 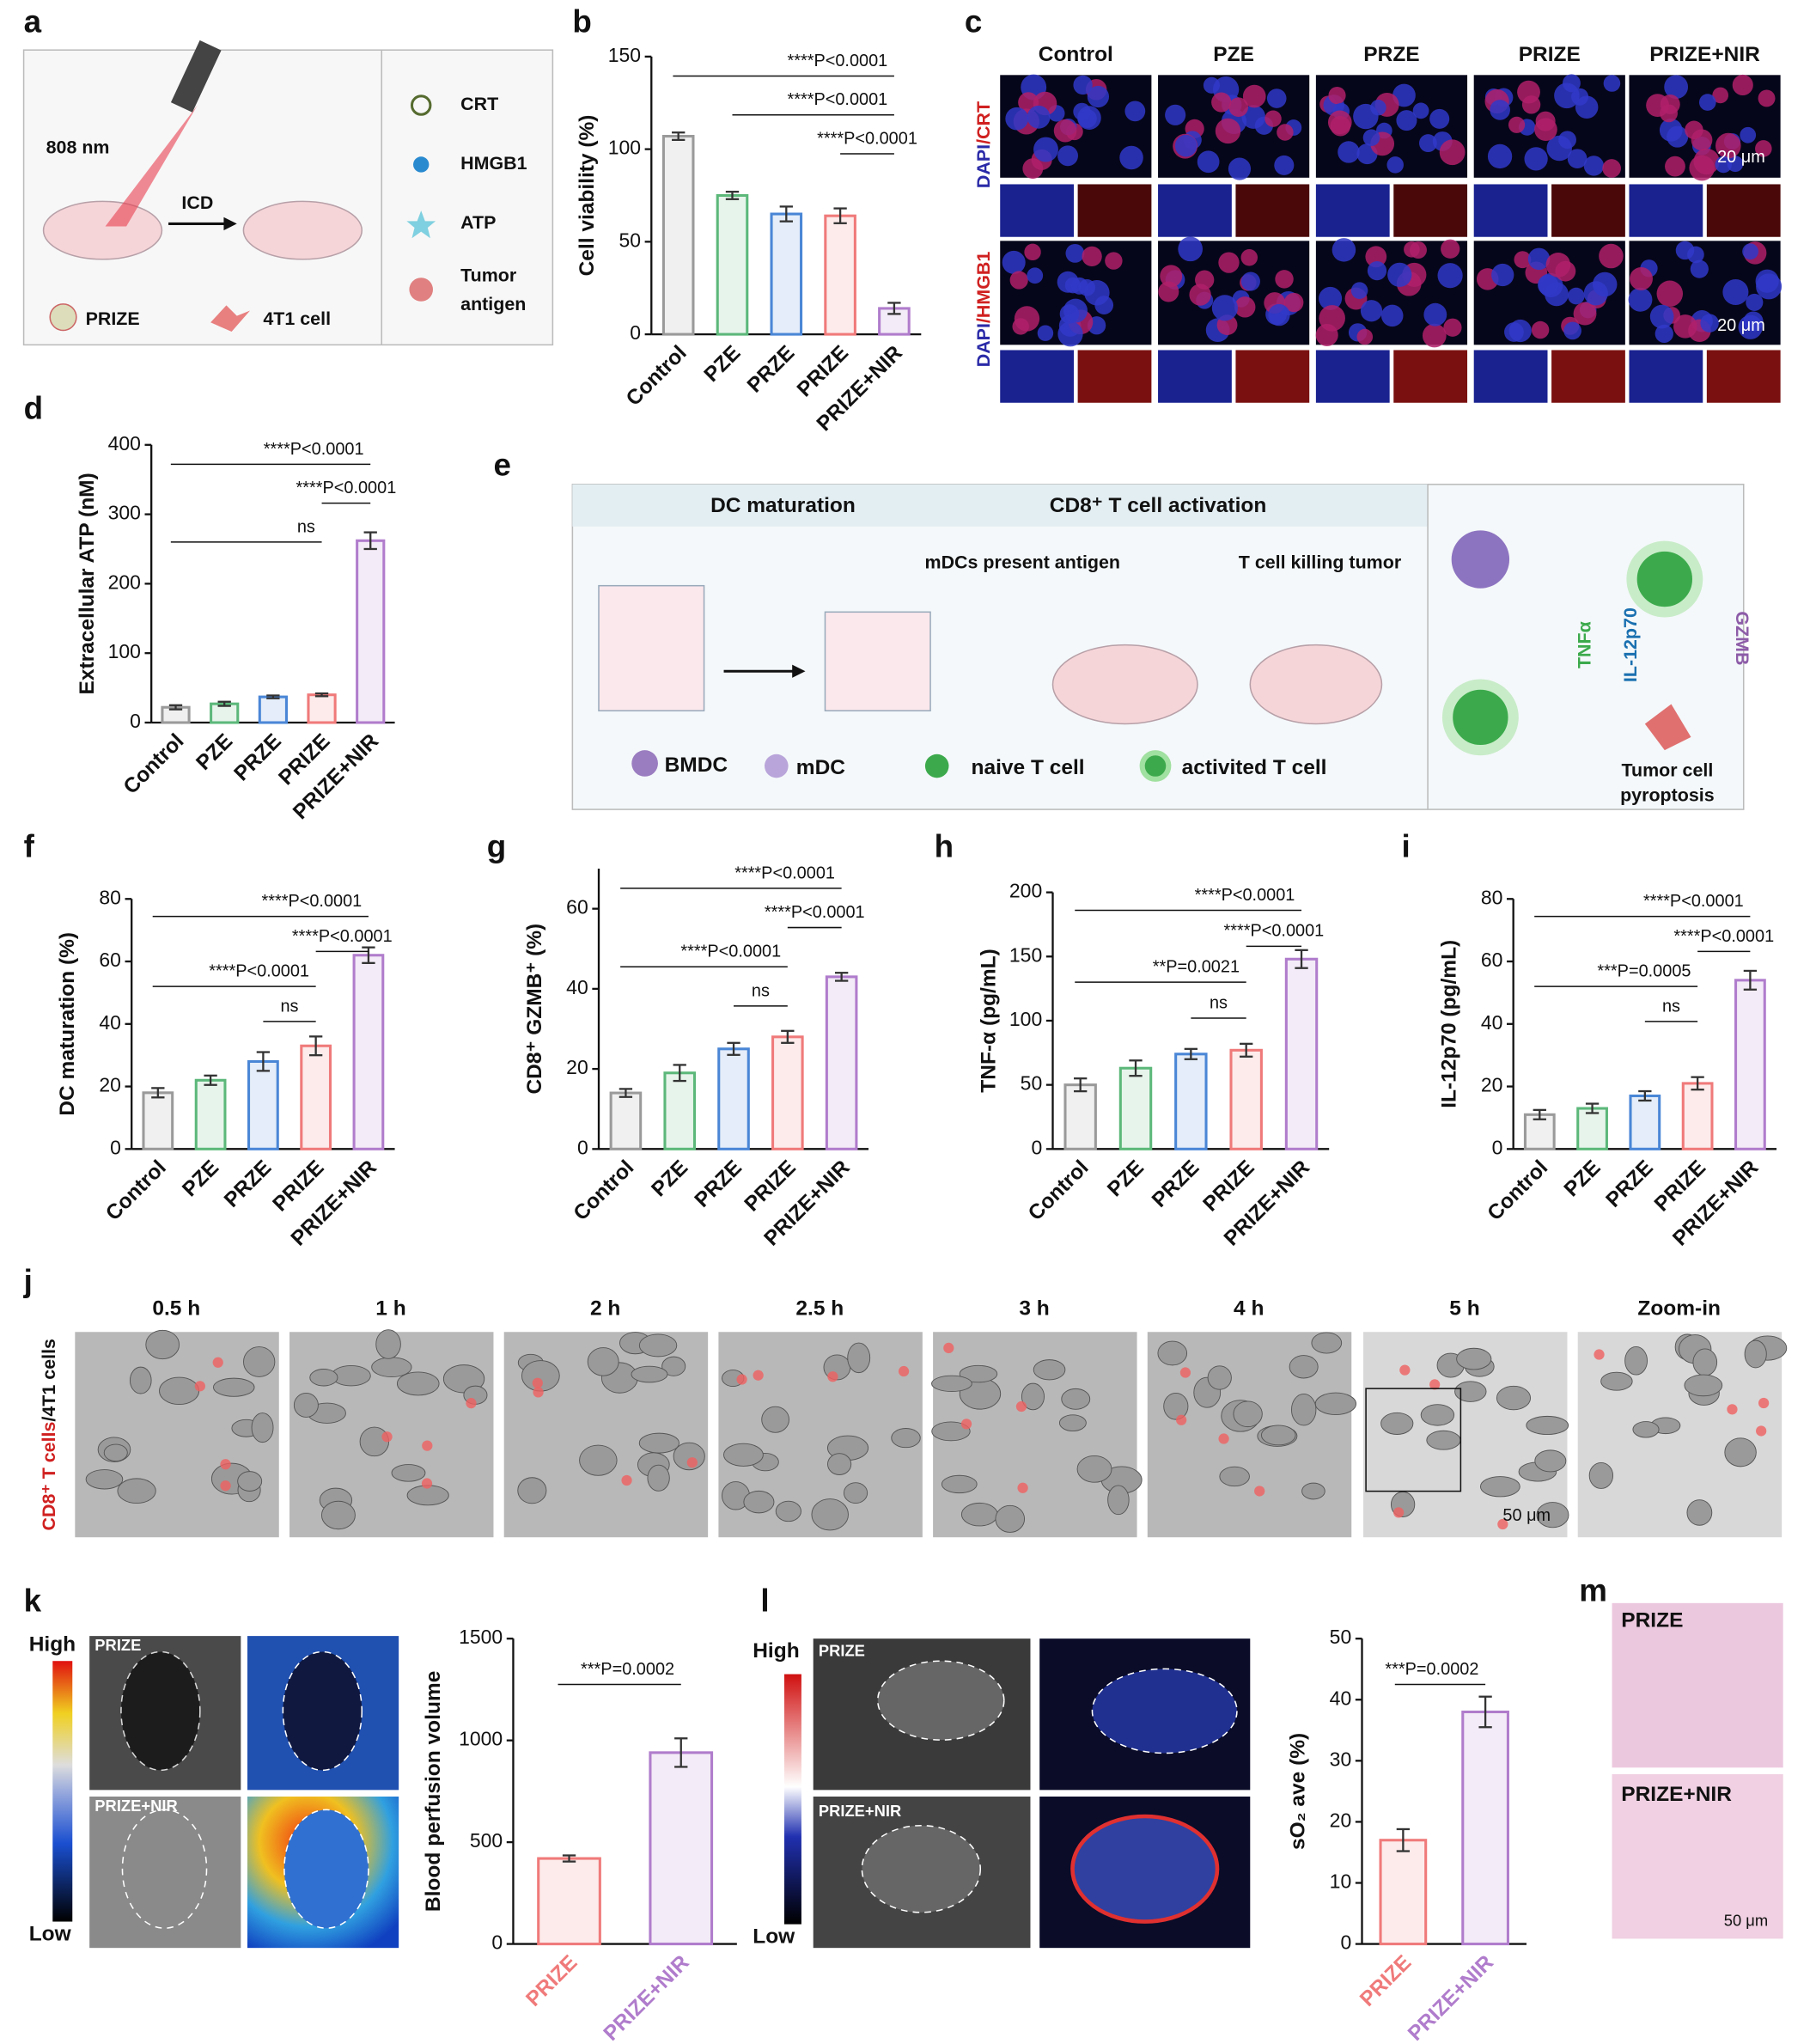 What do you see at coordinates (1652, 1620) in the screenshot?
I see `group-label: PRIZE` at bounding box center [1652, 1620].